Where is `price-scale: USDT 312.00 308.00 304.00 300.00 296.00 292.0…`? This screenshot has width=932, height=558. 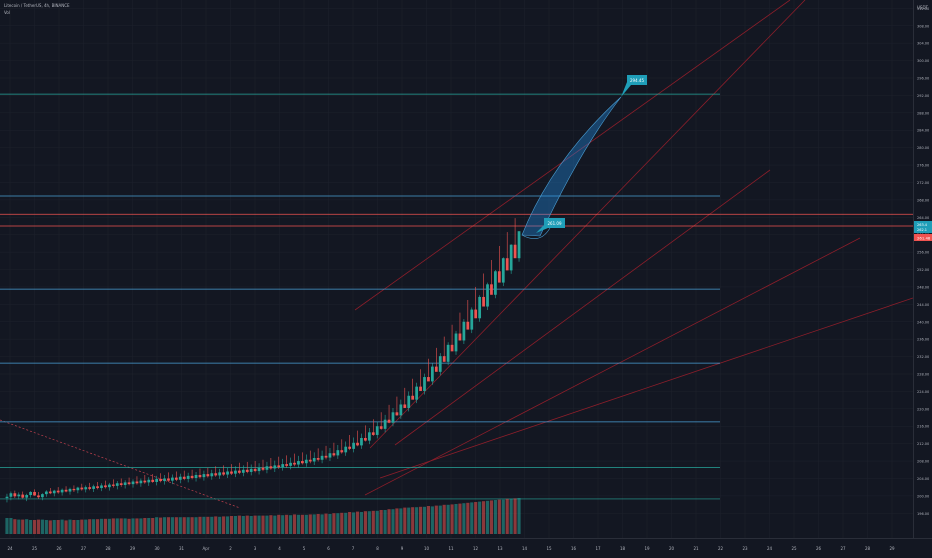
price-scale: USDT 312.00 308.00 304.00 300.00 296.00 292.0… is located at coordinates (922, 269).